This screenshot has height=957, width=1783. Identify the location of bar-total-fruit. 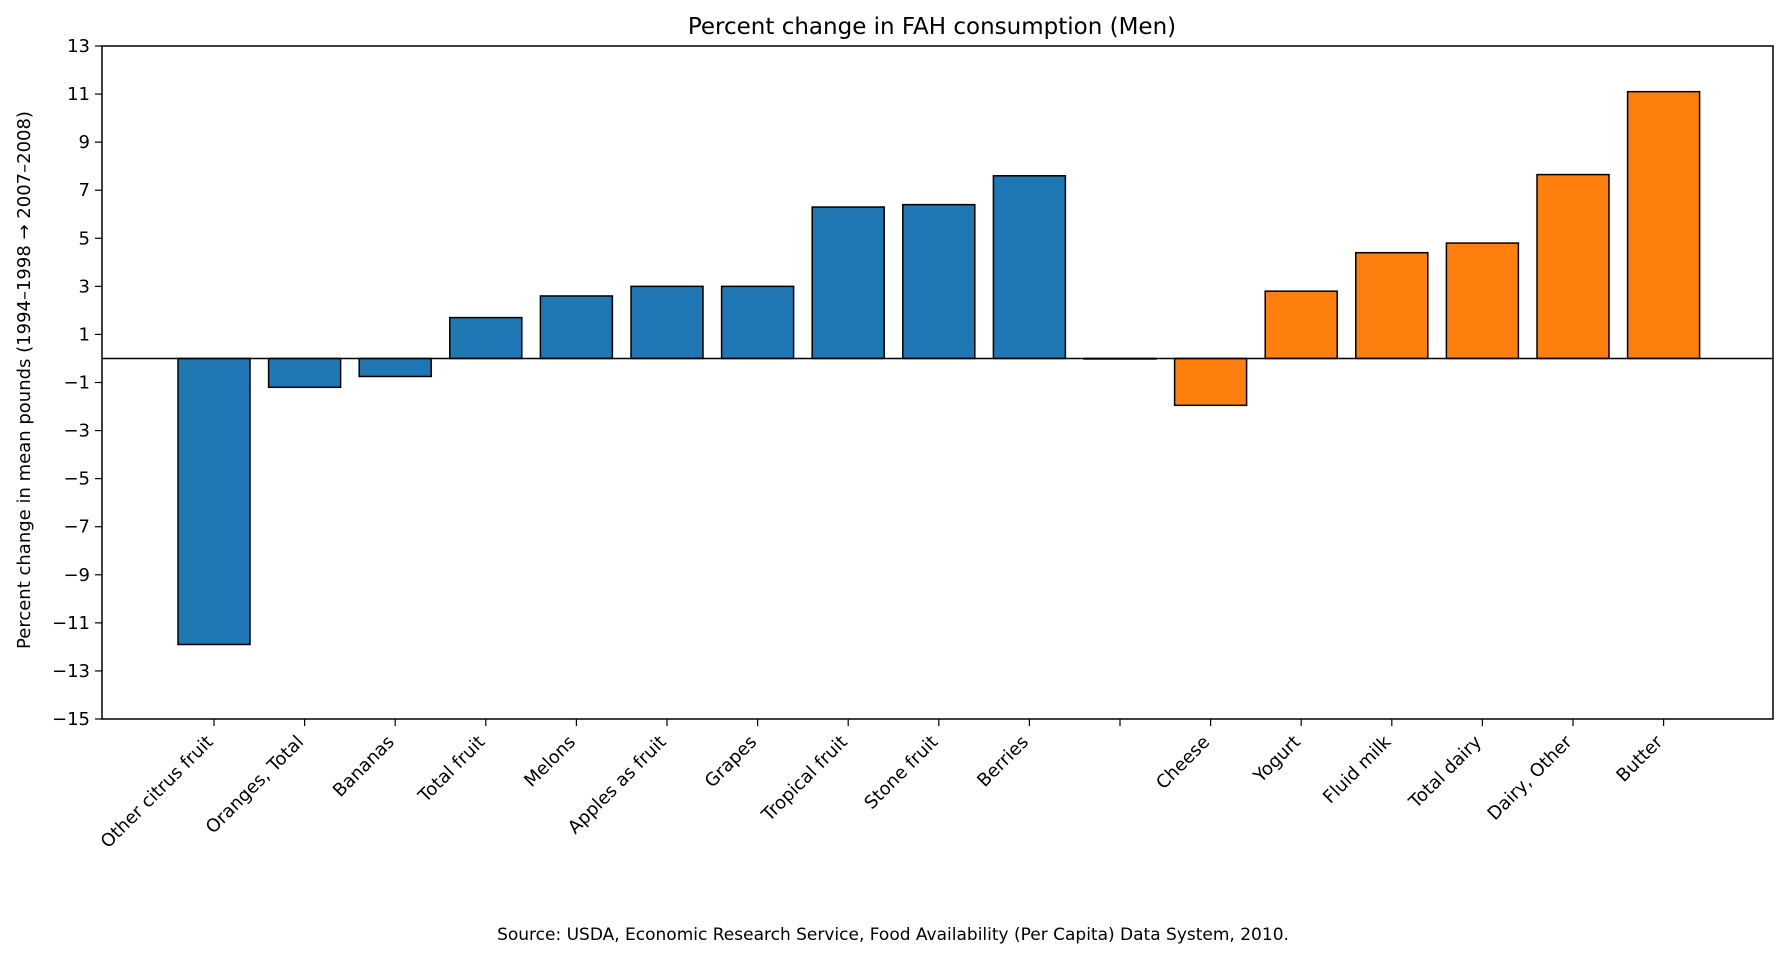
(486, 338).